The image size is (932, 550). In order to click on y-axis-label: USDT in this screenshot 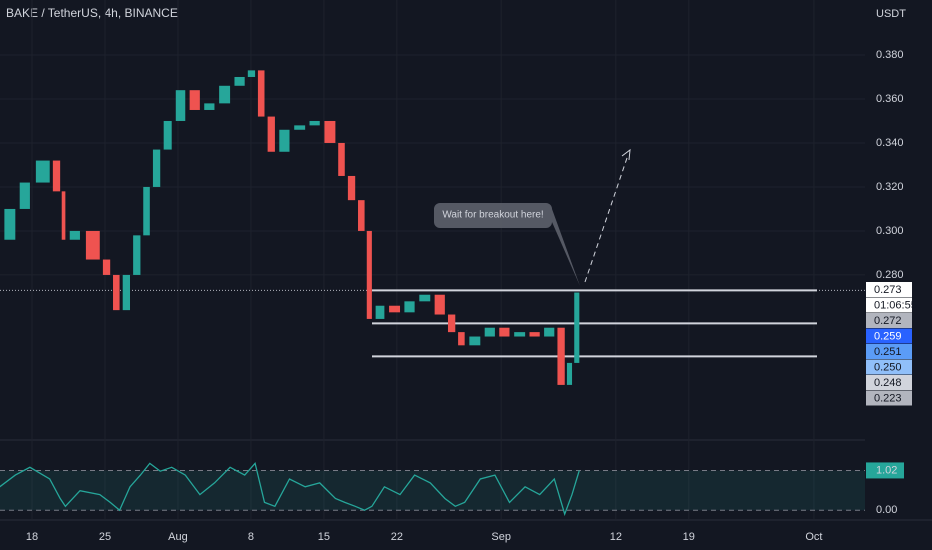, I will do `click(891, 14)`.